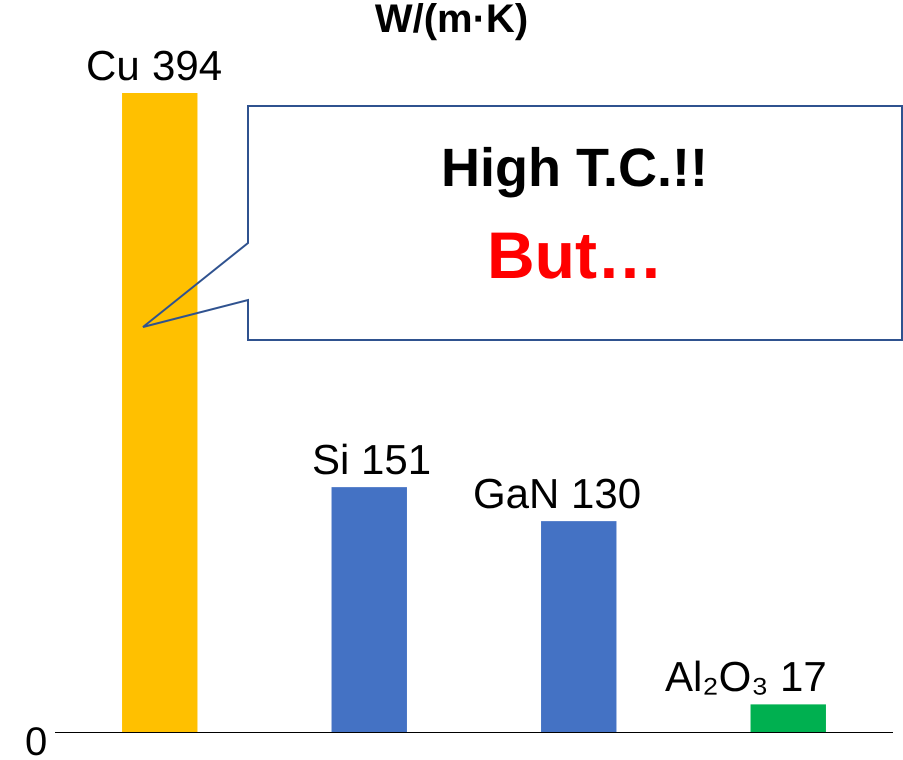 Image resolution: width=903 pixels, height=760 pixels. What do you see at coordinates (606, 493) in the screenshot?
I see `data-label: 130` at bounding box center [606, 493].